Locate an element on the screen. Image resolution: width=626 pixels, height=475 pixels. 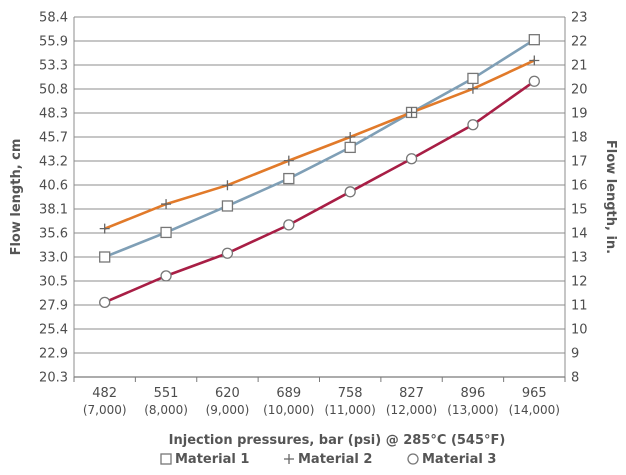
legend-item-material-3: Material 3 is located at coordinates (451, 459).